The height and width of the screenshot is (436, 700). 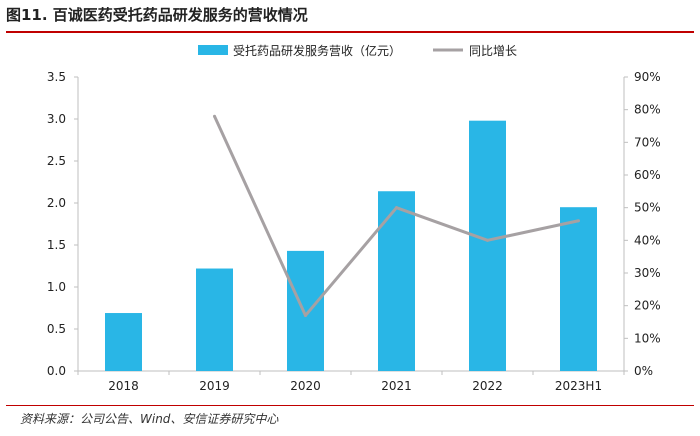 I want to click on y-left-tick-label: 3.5, so click(x=56, y=77).